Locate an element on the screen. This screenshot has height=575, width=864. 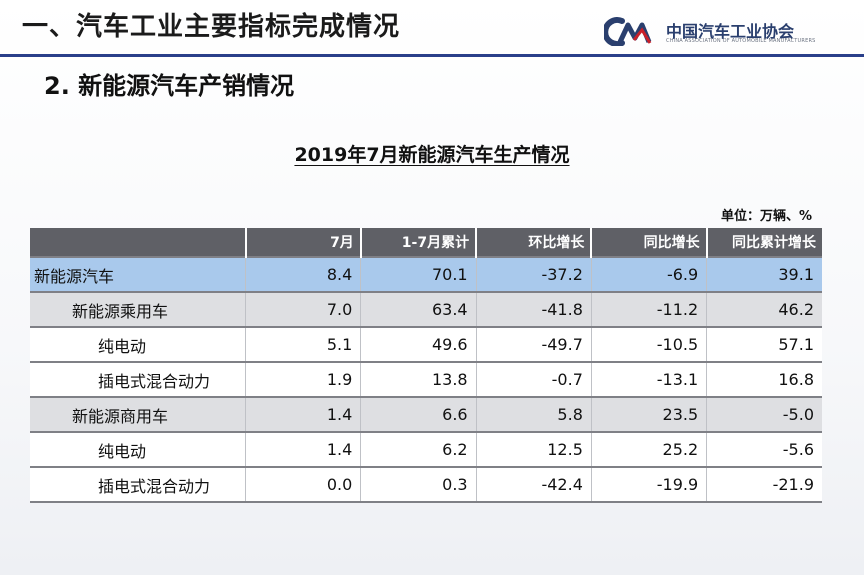
table-cell: 5.8 is located at coordinates (534, 414).